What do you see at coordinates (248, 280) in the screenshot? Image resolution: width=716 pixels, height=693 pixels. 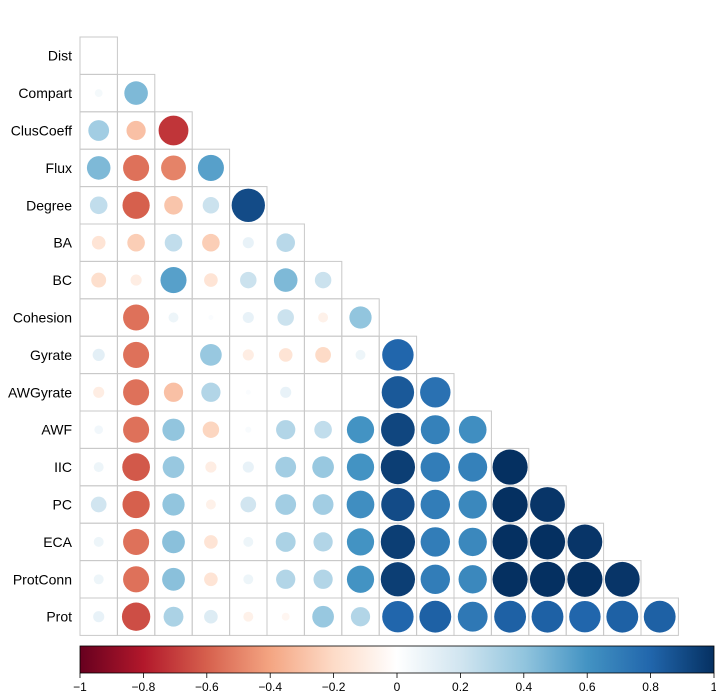 I see `circle-bc-degree` at bounding box center [248, 280].